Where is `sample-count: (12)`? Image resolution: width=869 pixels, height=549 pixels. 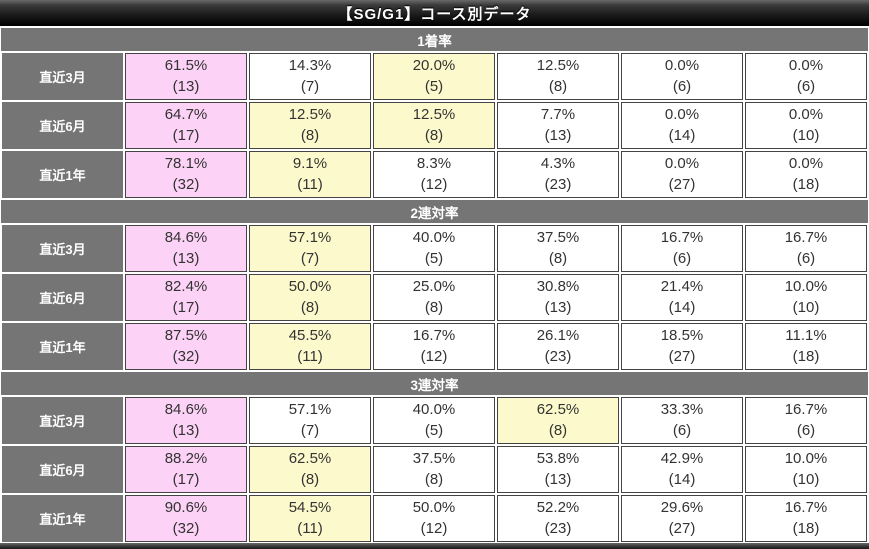 sample-count: (12) is located at coordinates (434, 528).